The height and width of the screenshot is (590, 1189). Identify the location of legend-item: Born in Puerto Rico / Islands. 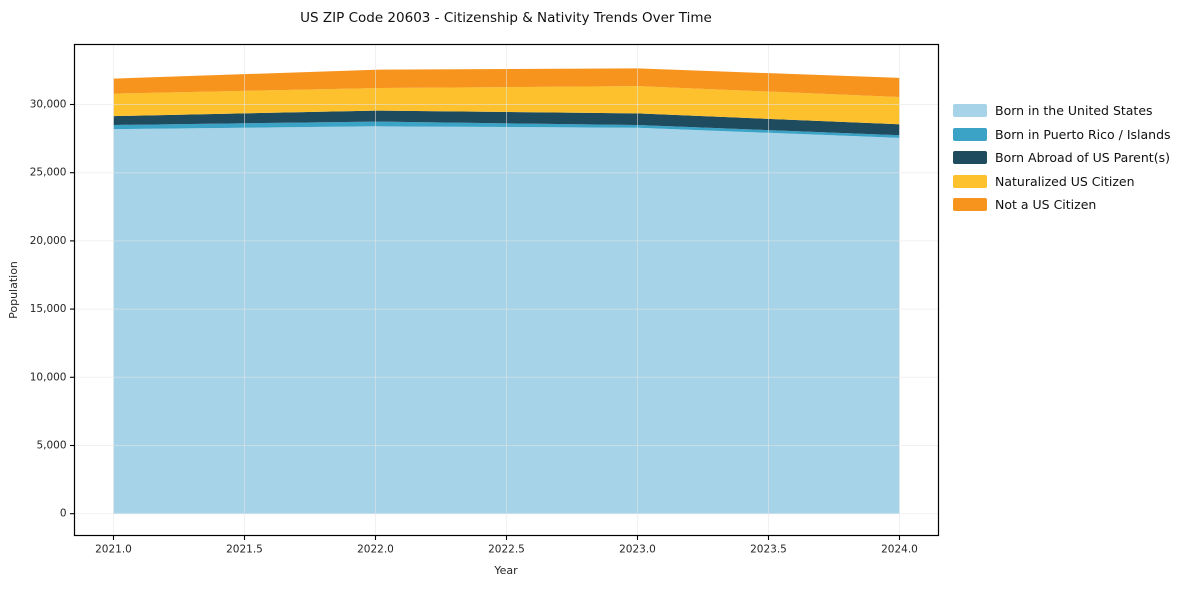
(1062, 134).